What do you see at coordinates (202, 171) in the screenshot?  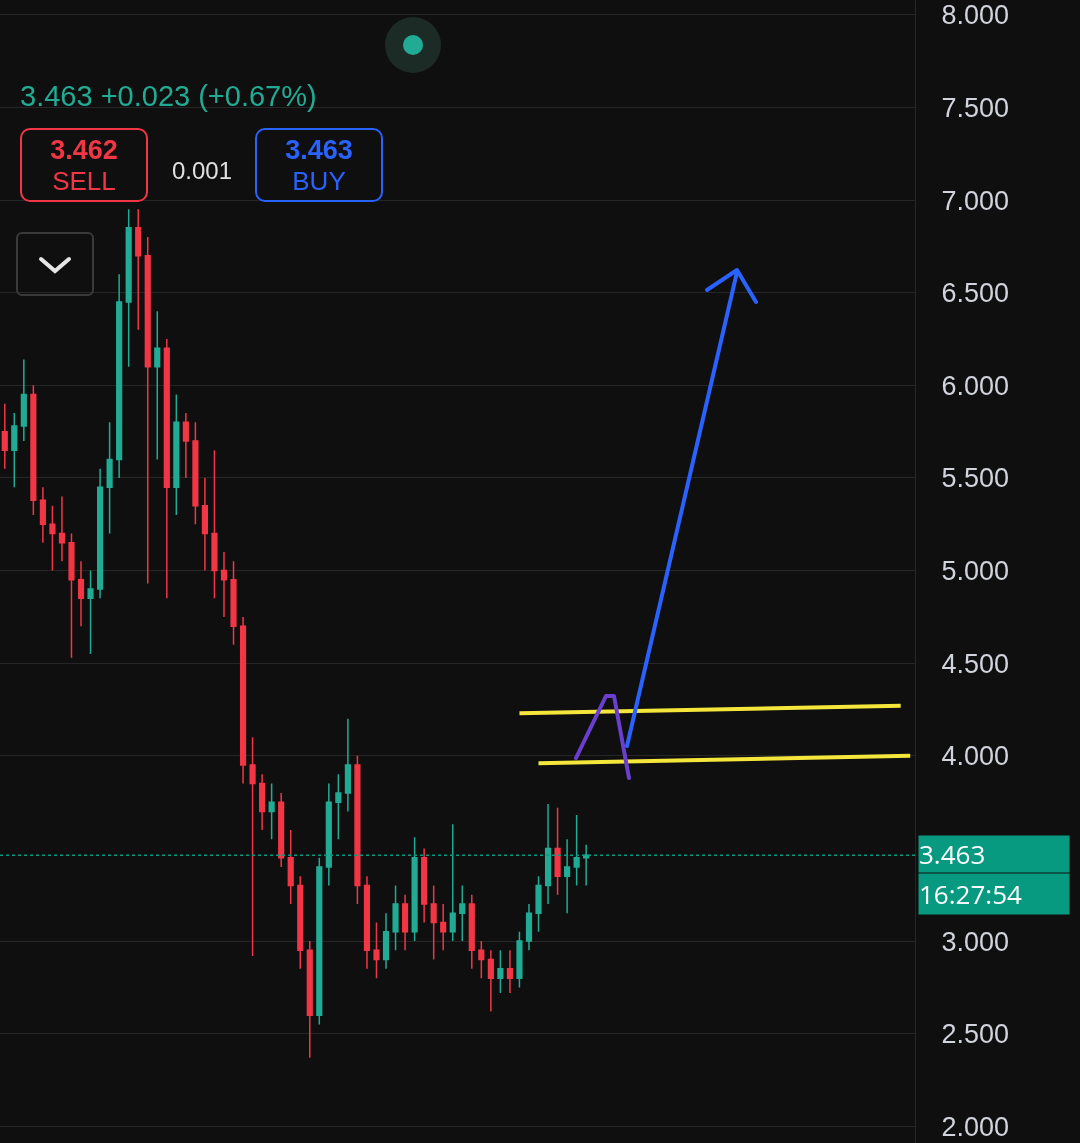 I see `annotation: 0.001` at bounding box center [202, 171].